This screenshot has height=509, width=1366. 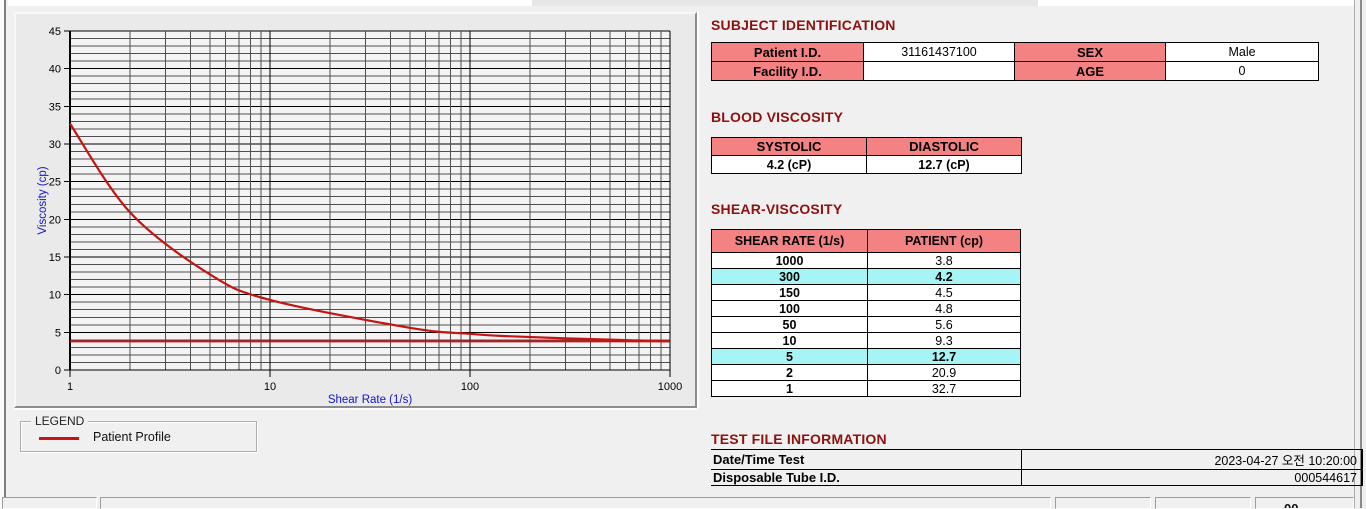 I want to click on subject-identification-title: SUBJECT IDENTIFICATION, so click(x=803, y=25).